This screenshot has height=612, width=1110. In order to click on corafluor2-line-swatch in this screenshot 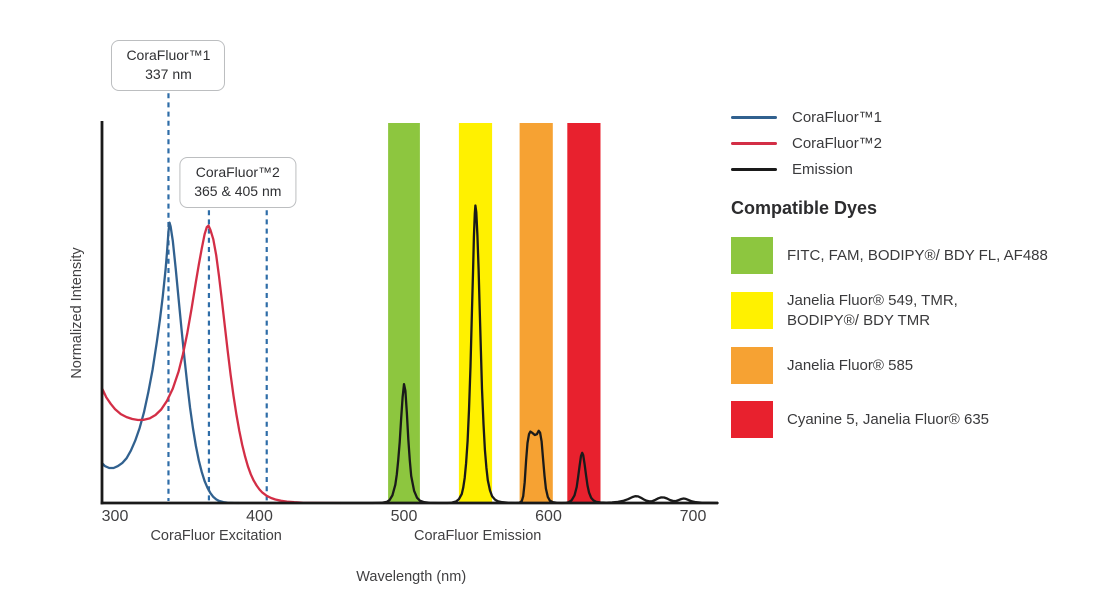, I will do `click(754, 143)`.